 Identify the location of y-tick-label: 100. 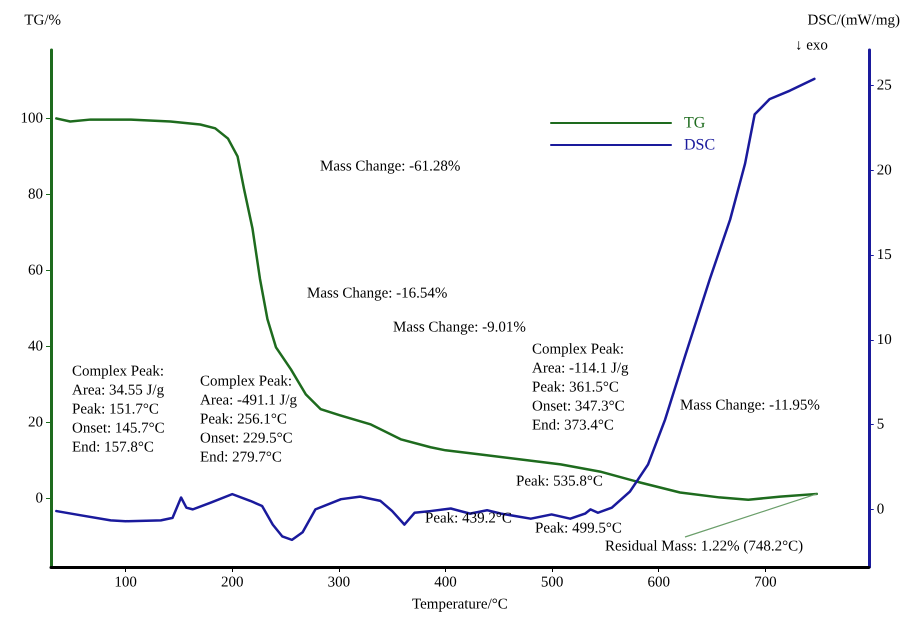
(31, 118).